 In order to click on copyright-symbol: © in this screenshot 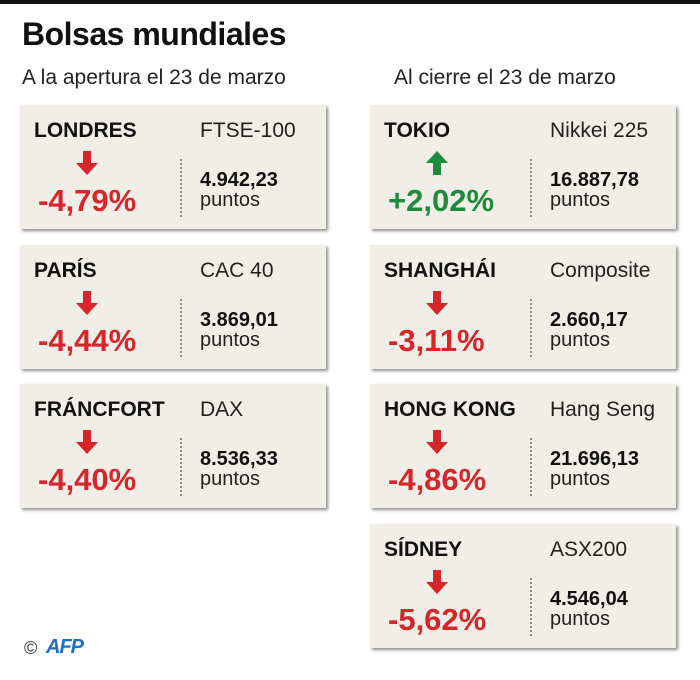, I will do `click(31, 648)`.